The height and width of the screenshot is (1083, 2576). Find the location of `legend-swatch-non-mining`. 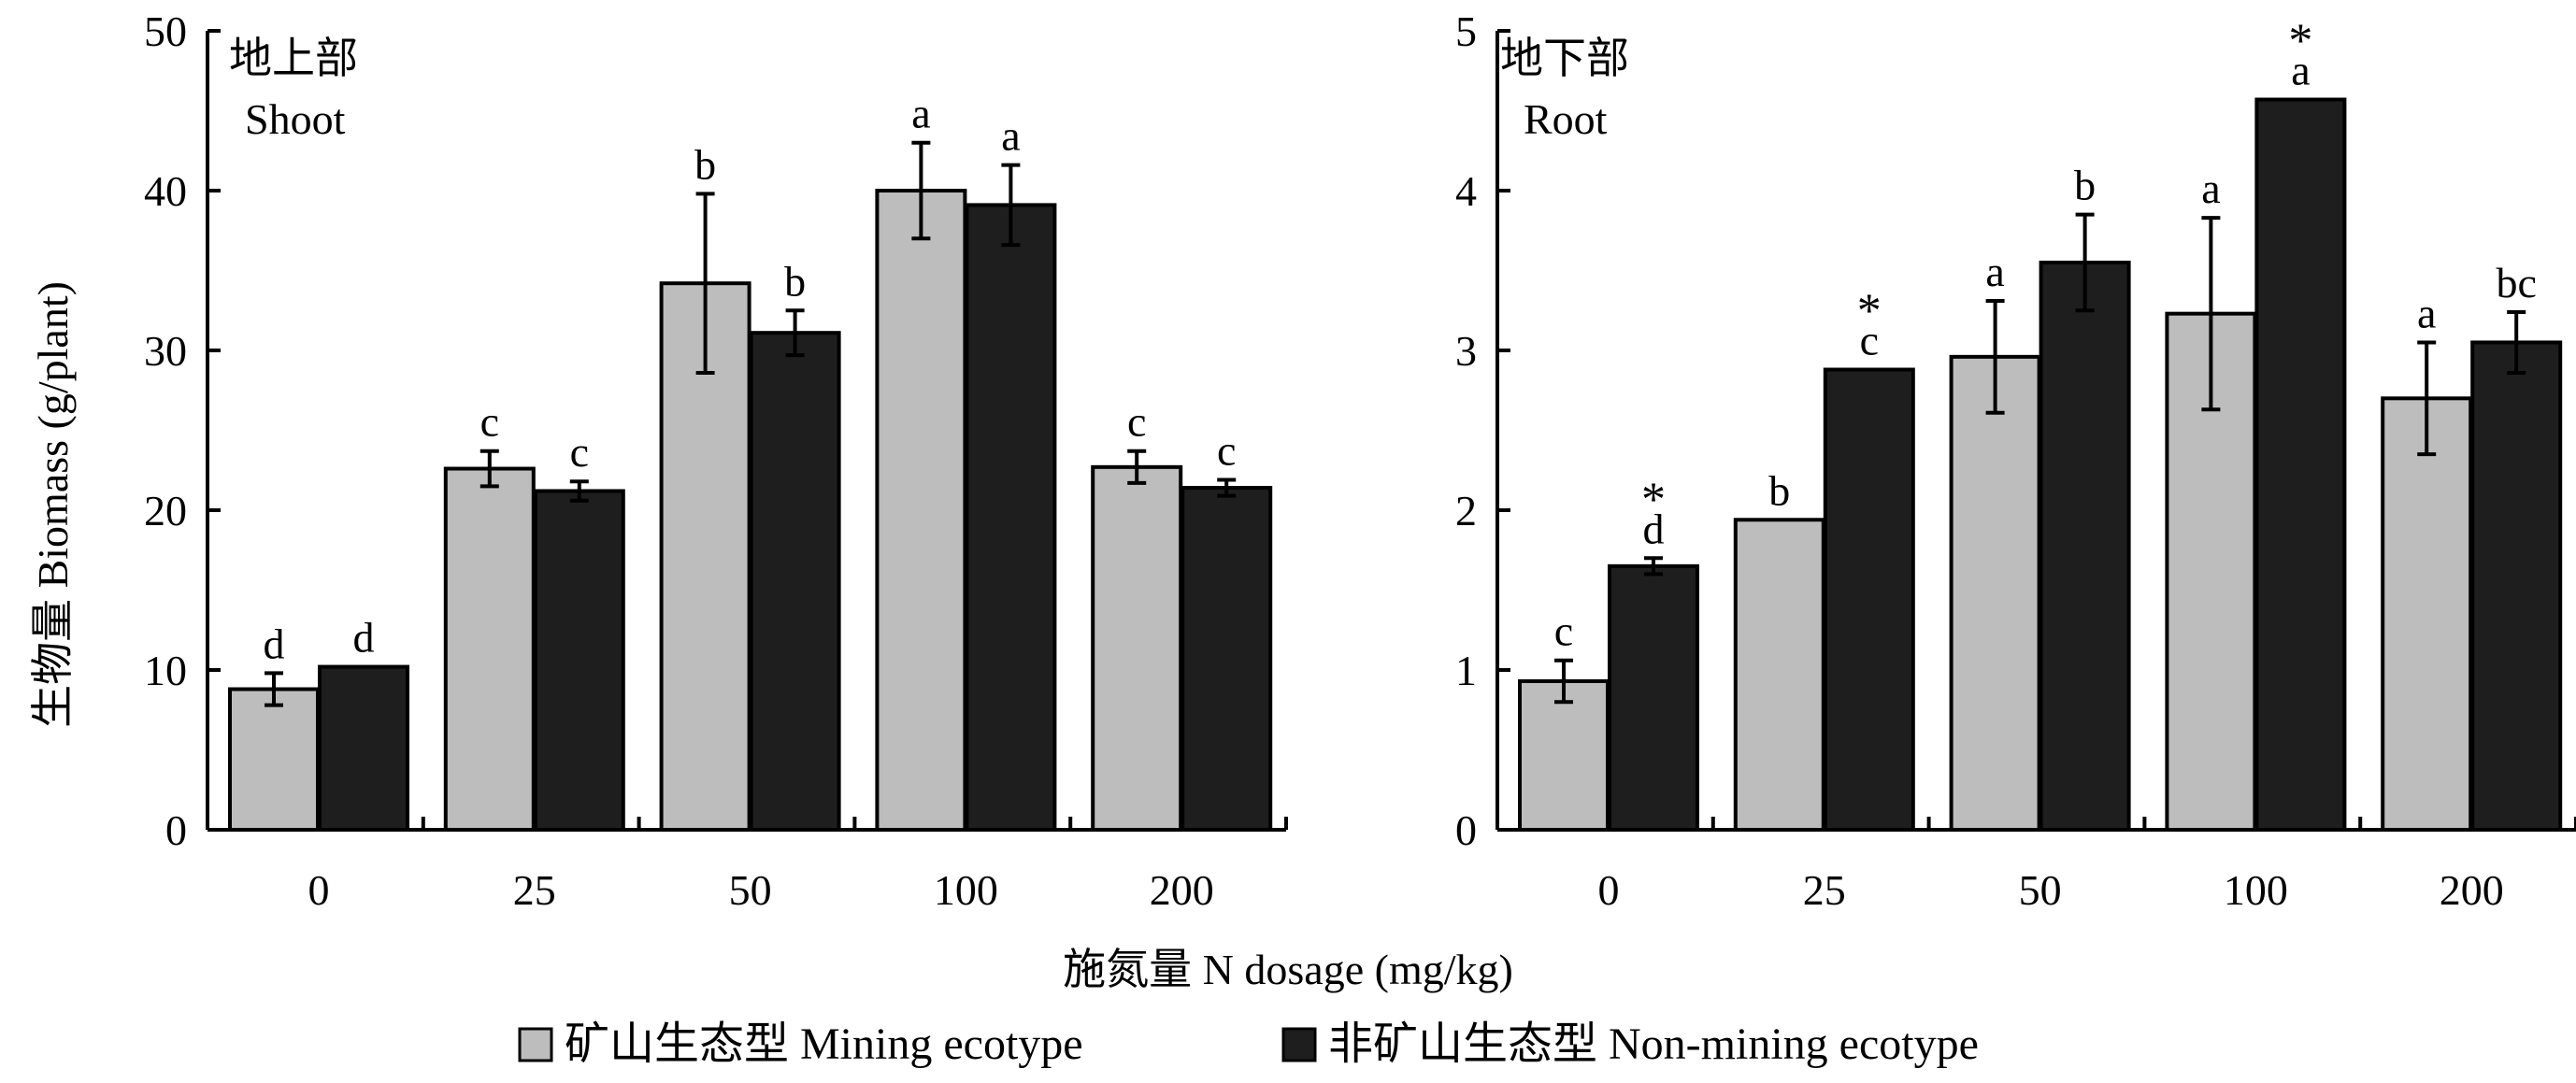

legend-swatch-non-mining is located at coordinates (1299, 1044).